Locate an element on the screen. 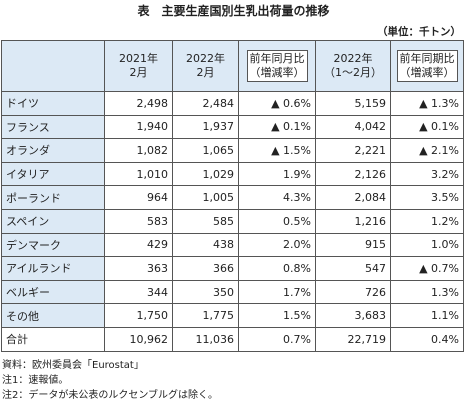 The height and width of the screenshot is (403, 467). cell: 1,216 is located at coordinates (353, 221).